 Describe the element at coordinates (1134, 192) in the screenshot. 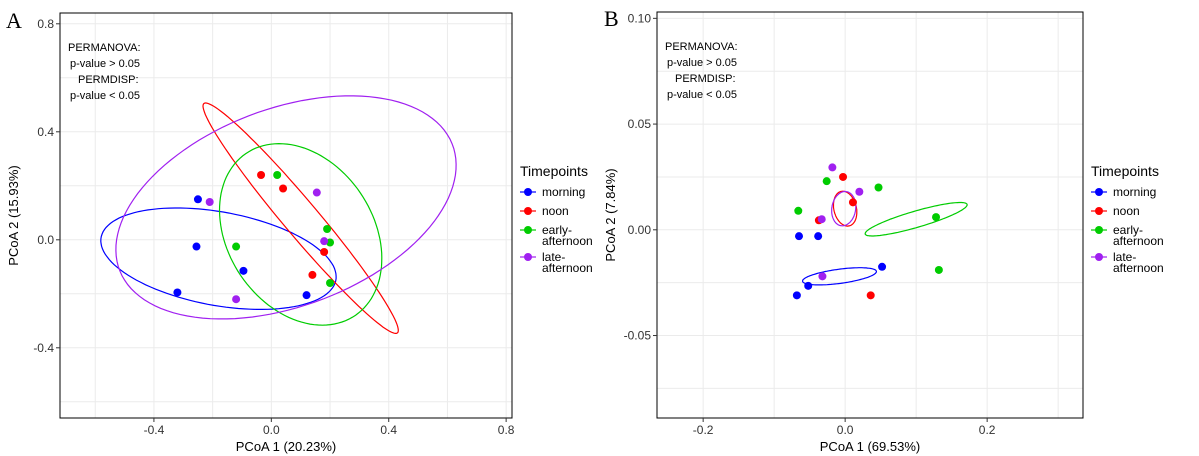

I see `panel-b-legend-label: morning` at that location.